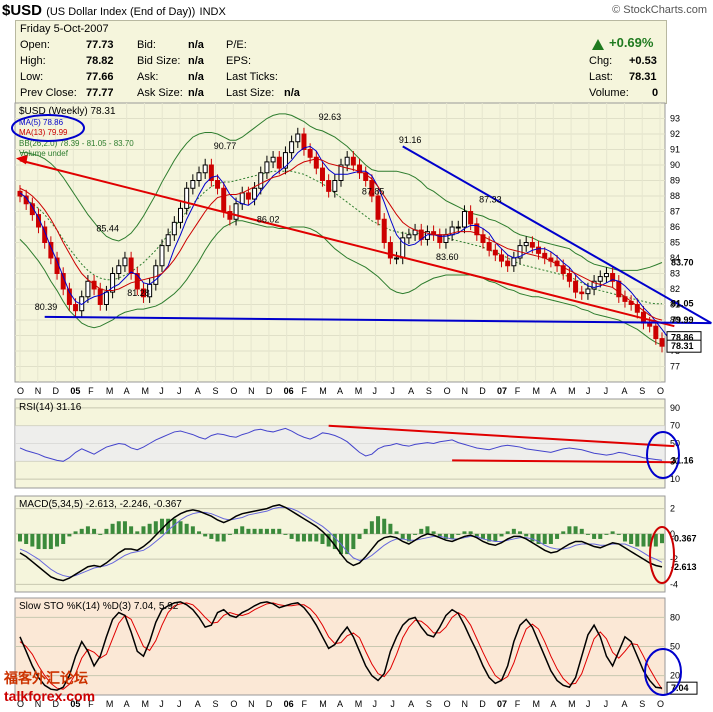  Describe the element at coordinates (675, 274) in the screenshot. I see `price-ytick-label: 83` at that location.